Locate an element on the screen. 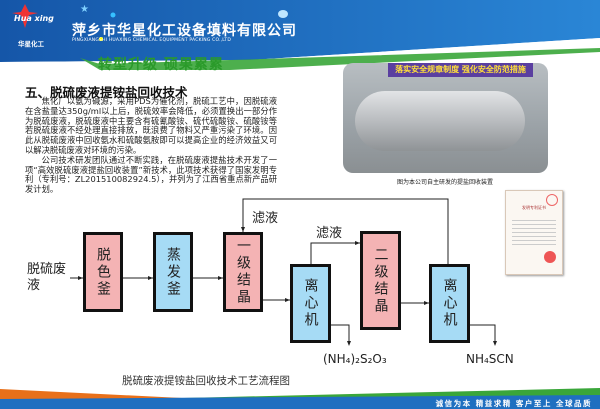 Image resolution: width=600 pixels, height=409 pixels. output-thiosulfate: (NH₄)₂S₂O₃ is located at coordinates (355, 359).